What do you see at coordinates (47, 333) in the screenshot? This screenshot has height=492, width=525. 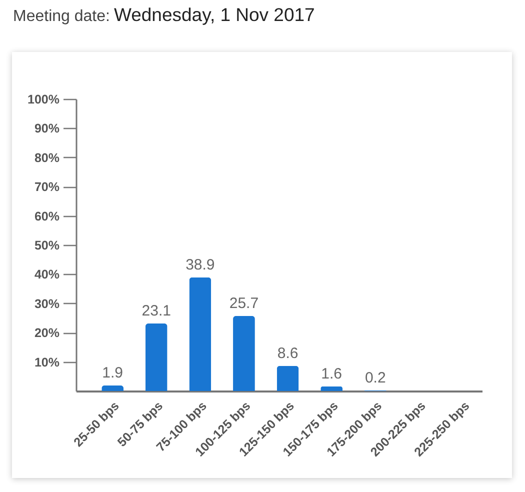 I see `y-tick-label: 20%` at bounding box center [47, 333].